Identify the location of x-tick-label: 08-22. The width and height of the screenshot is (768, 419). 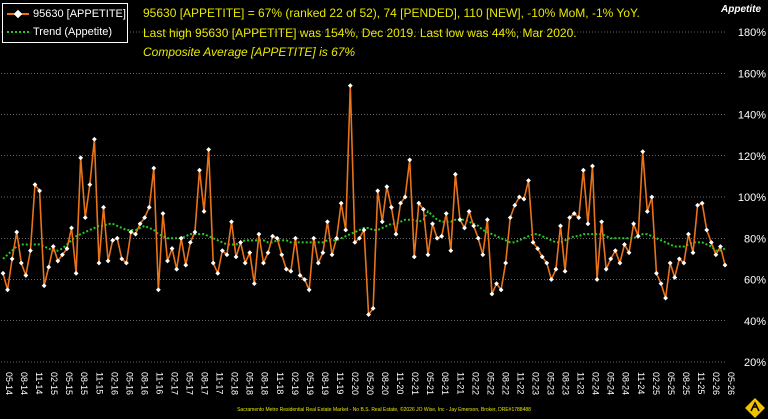
(505, 383).